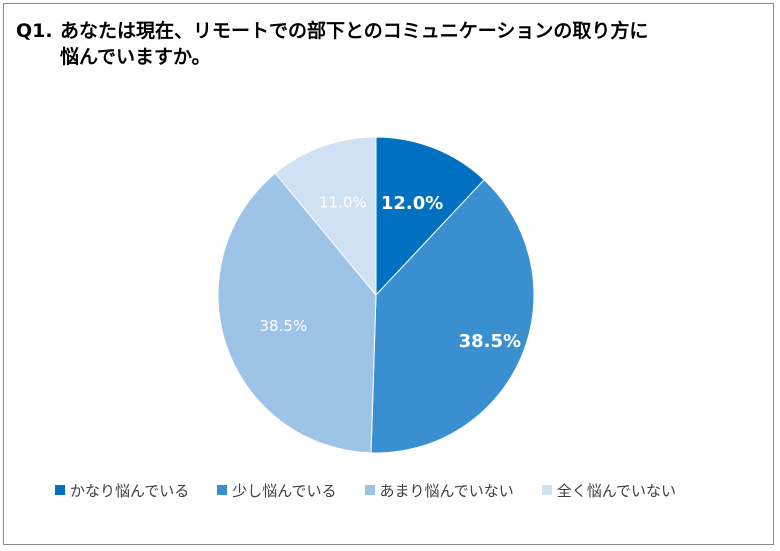  Describe the element at coordinates (343, 202) in the screenshot. I see `data-label-4: 11.0%` at that location.